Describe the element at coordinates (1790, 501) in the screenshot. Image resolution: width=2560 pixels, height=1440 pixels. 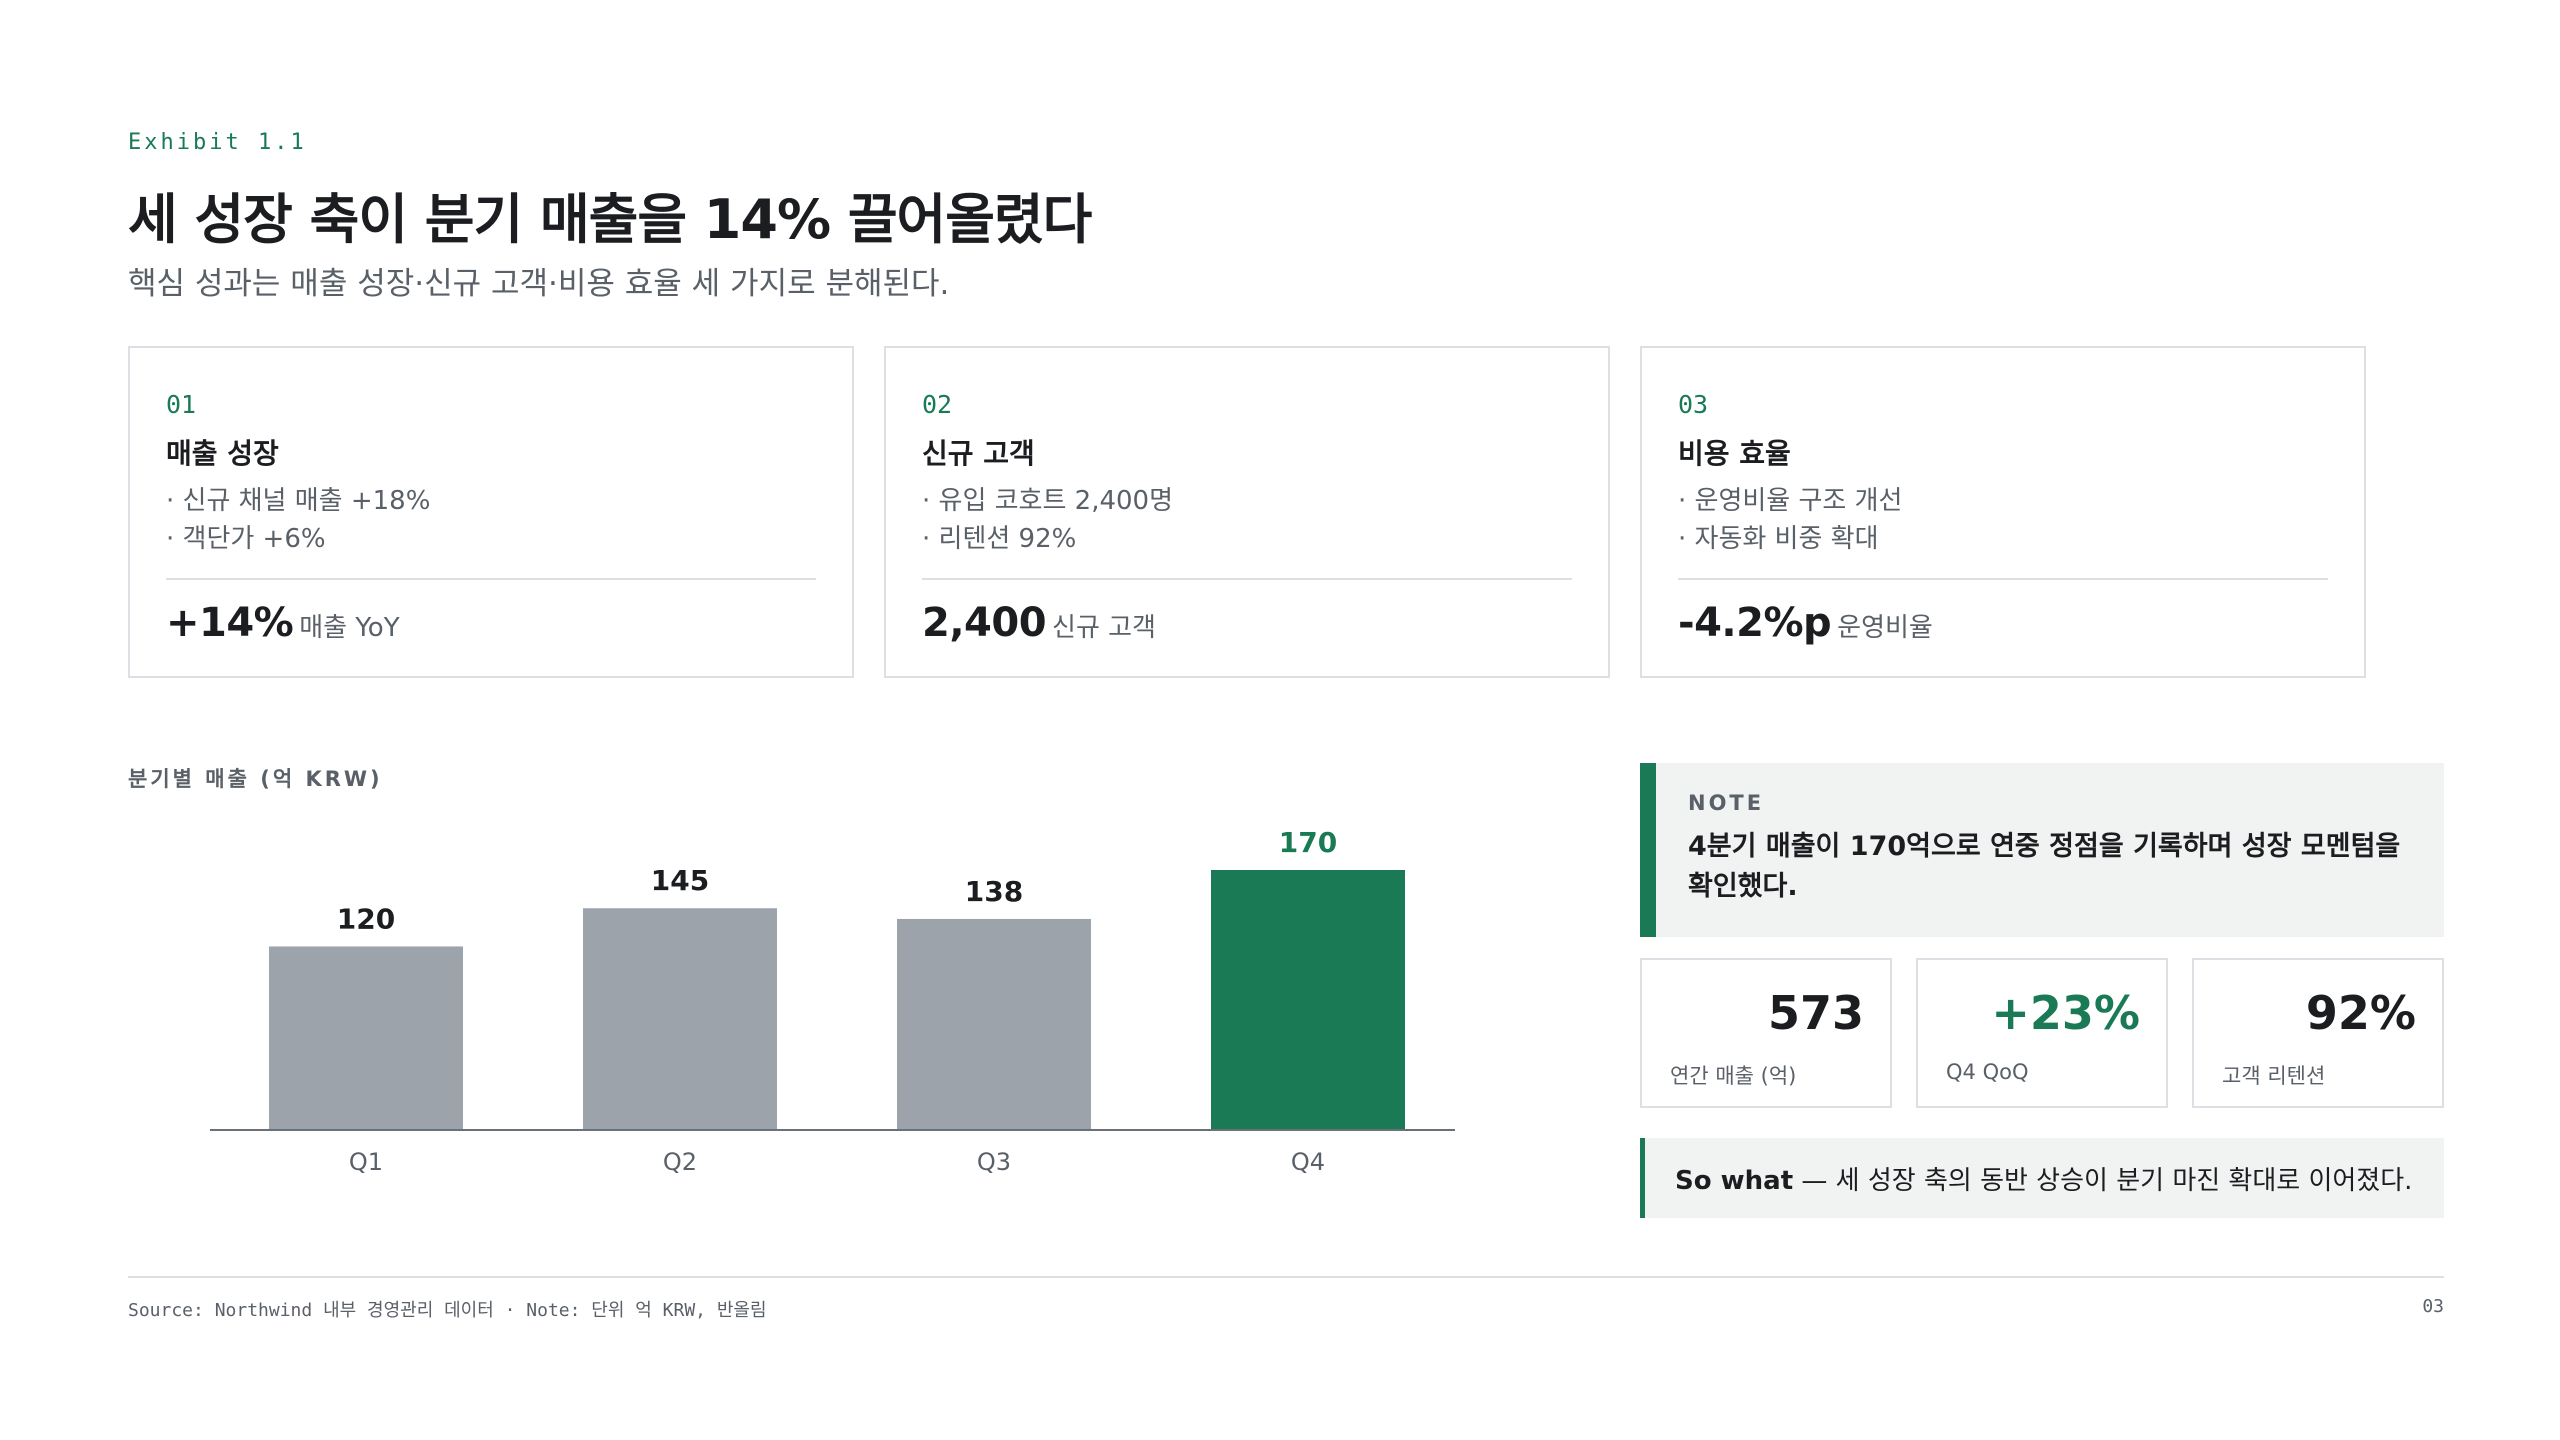
I see `card-bullet: · 운영비율 구조 개선` at that location.